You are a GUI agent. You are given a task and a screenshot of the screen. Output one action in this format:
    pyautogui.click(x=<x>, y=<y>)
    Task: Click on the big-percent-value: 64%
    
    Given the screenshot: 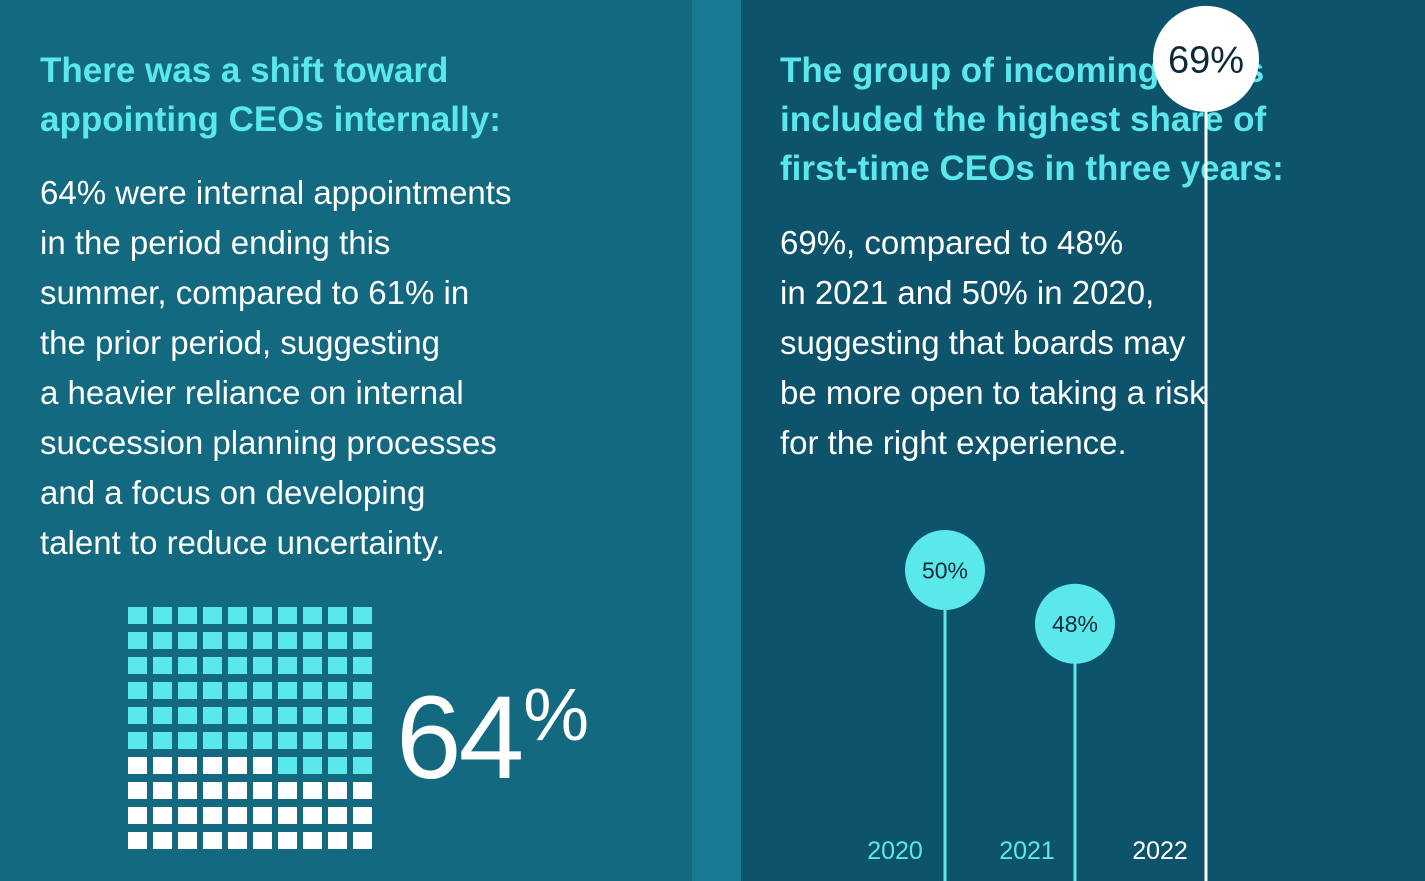 What is the action you would take?
    pyautogui.click(x=492, y=727)
    